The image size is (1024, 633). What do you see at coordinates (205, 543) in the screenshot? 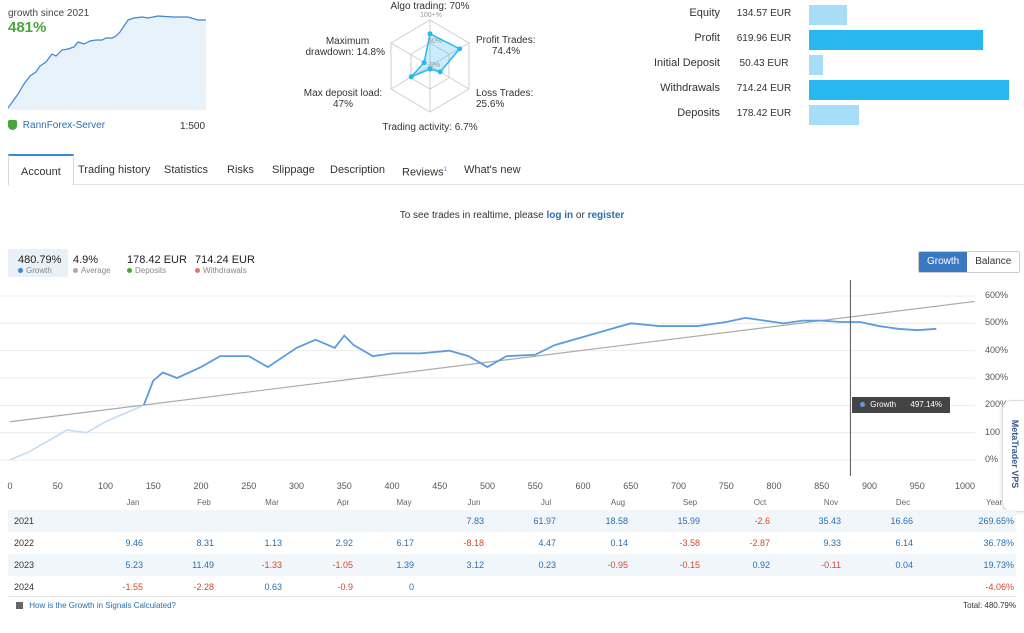
I see `table-cell: 8.31` at bounding box center [205, 543].